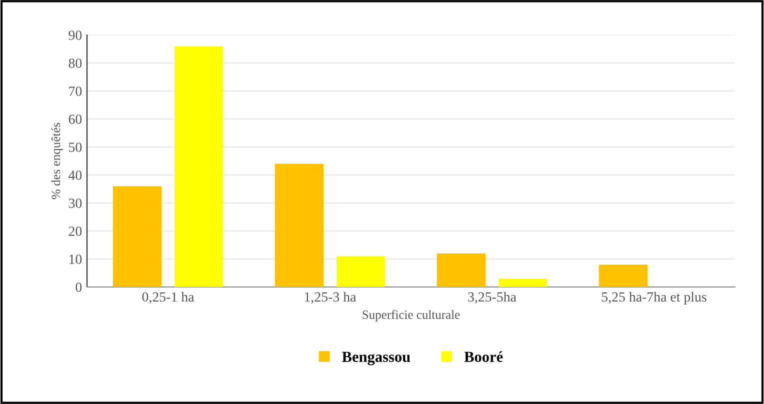  What do you see at coordinates (79, 287) in the screenshot?
I see `y-tick-label: 0` at bounding box center [79, 287].